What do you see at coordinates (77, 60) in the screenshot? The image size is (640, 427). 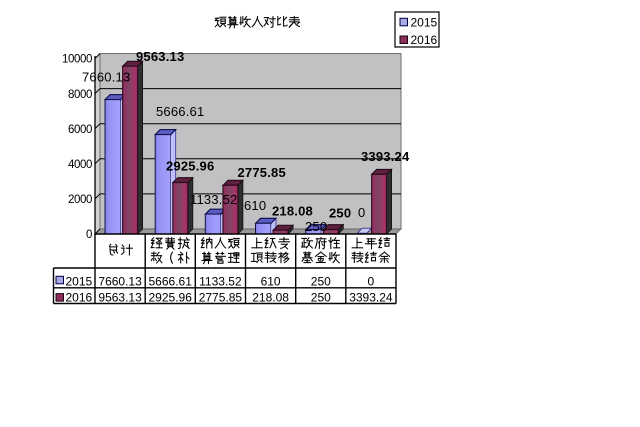 I see `svg-text: 10000` at bounding box center [77, 60].